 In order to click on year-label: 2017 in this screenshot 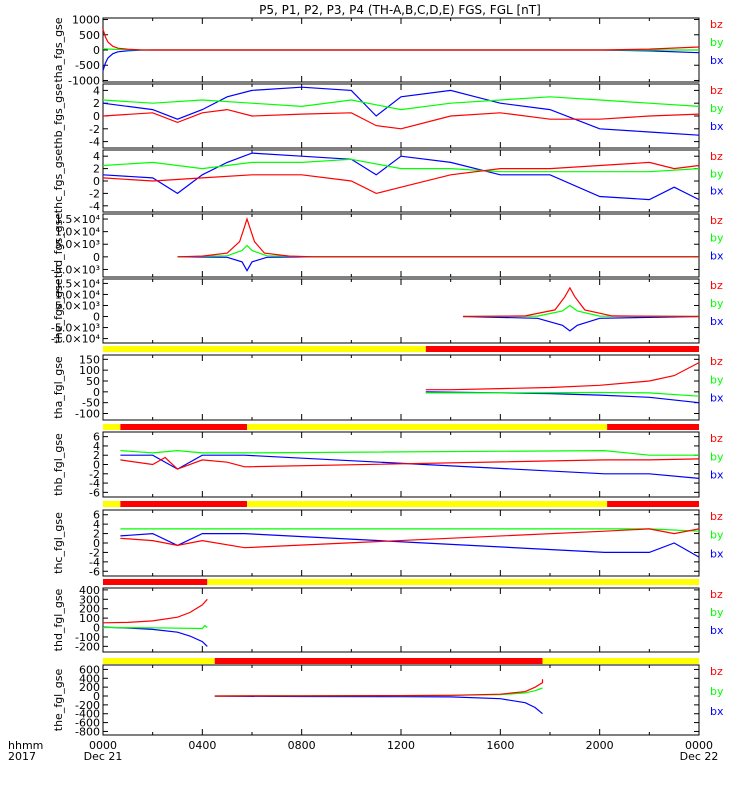, I will do `click(22, 756)`.